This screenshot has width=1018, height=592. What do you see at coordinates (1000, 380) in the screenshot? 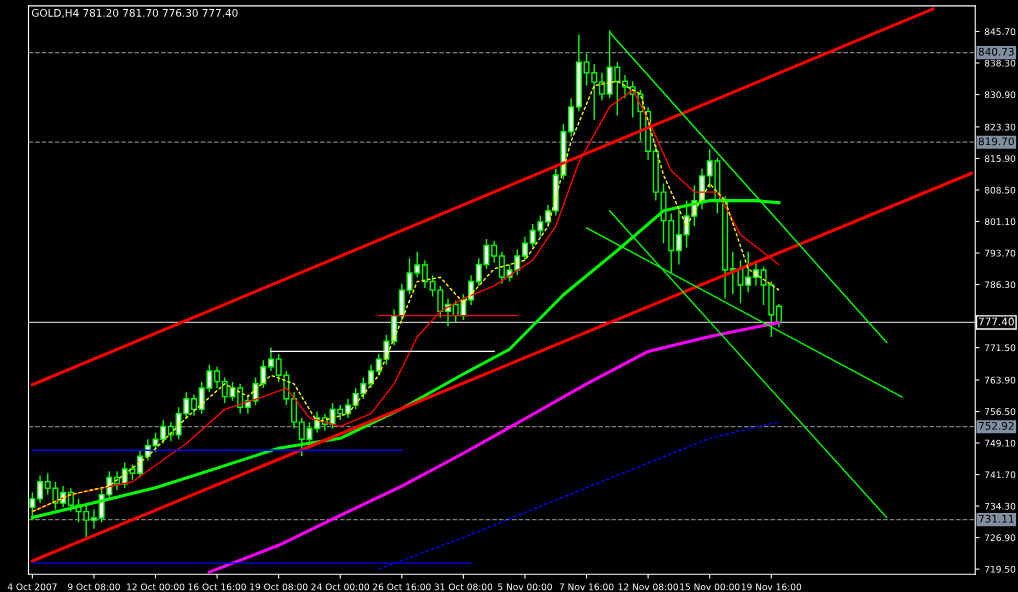
I see `y-tick-label: 763.90` at bounding box center [1000, 380].